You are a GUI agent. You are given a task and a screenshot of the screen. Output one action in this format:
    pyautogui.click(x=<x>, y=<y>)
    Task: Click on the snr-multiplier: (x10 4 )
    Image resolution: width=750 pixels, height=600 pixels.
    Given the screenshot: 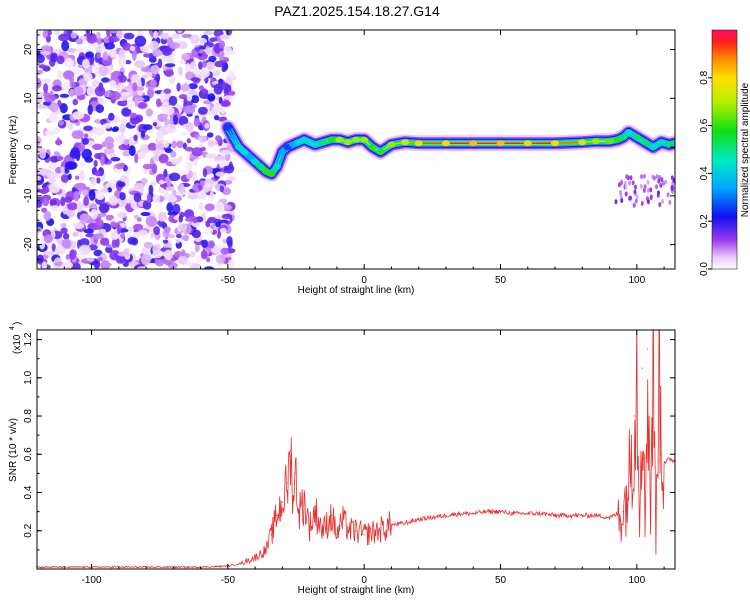 What is the action you would take?
    pyautogui.click(x=16, y=338)
    